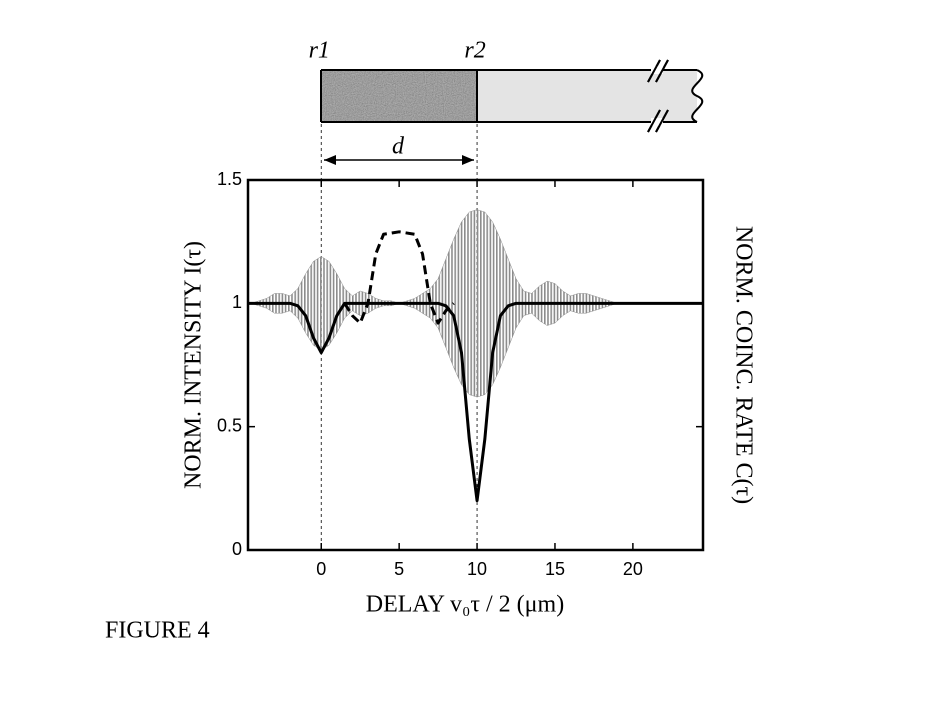 The image size is (941, 720). Describe the element at coordinates (229, 425) in the screenshot. I see `y-tick-label: 0.5` at that location.